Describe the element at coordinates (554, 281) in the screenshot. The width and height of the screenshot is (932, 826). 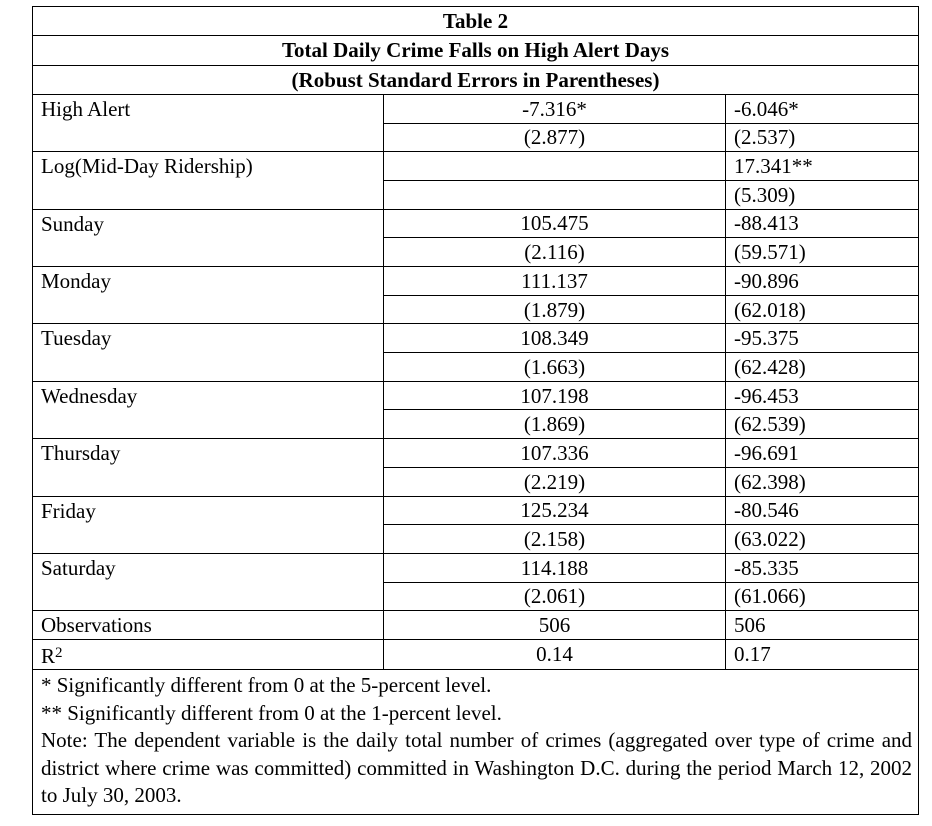
I see `coef-col1: 111.137` at that location.